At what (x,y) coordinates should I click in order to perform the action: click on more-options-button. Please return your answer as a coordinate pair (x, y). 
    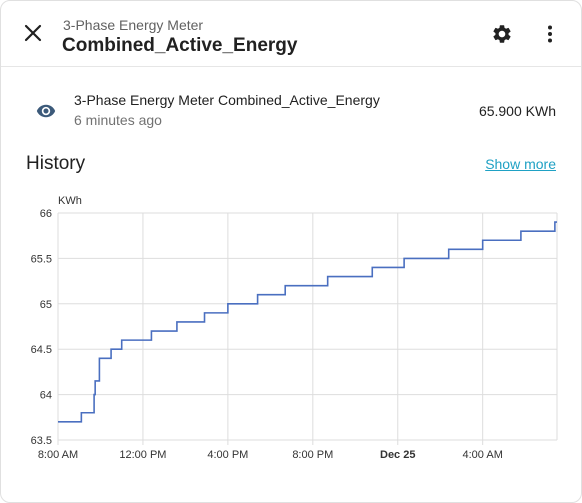
    Looking at the image, I should click on (550, 34).